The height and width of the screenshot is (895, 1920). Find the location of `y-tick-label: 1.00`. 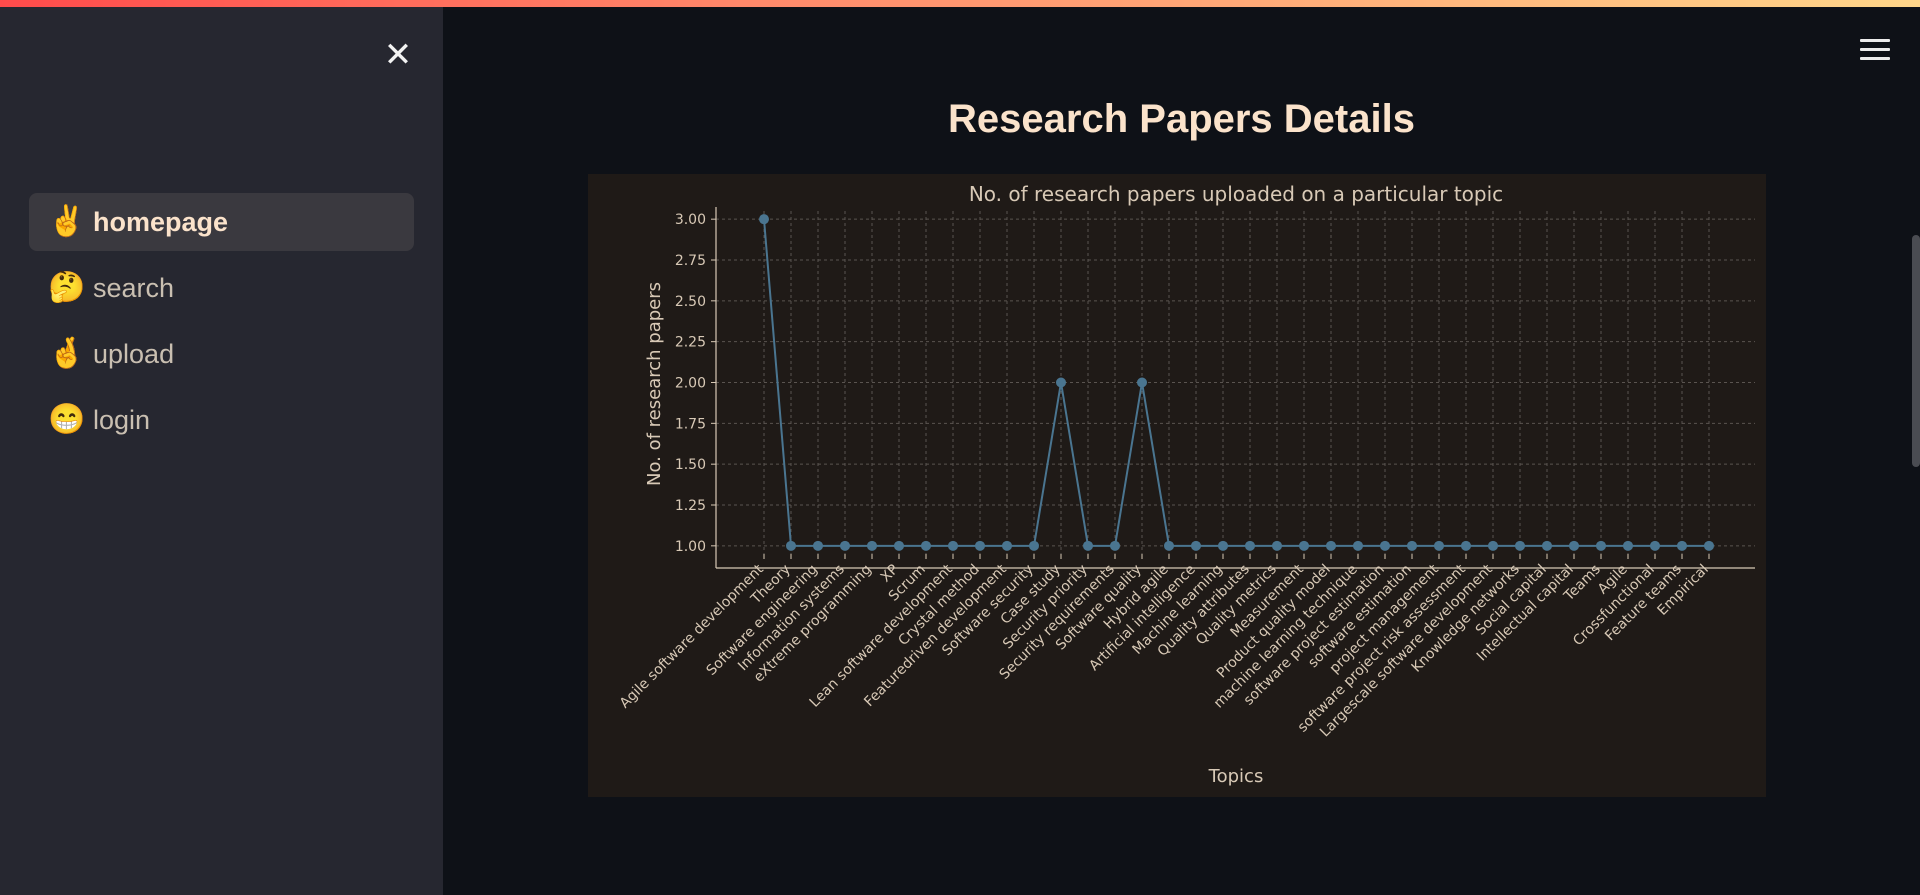

y-tick-label: 1.00 is located at coordinates (690, 547).